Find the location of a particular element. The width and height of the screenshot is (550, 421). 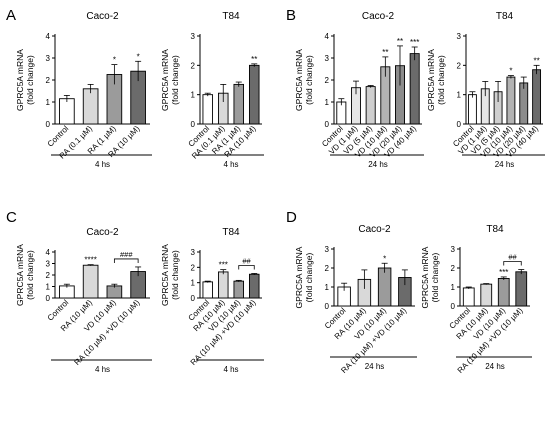

bracket-label: ## is located at coordinates (246, 260).